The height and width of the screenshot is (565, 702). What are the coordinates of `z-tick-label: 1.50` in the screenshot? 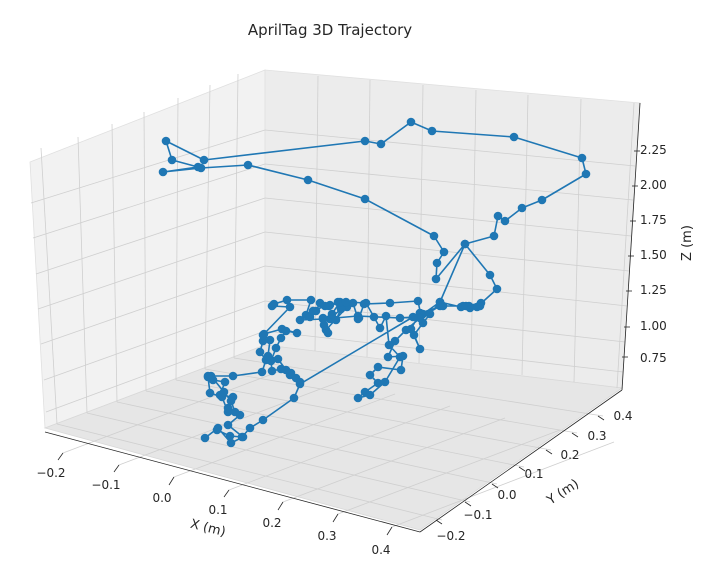 It's located at (653, 255).